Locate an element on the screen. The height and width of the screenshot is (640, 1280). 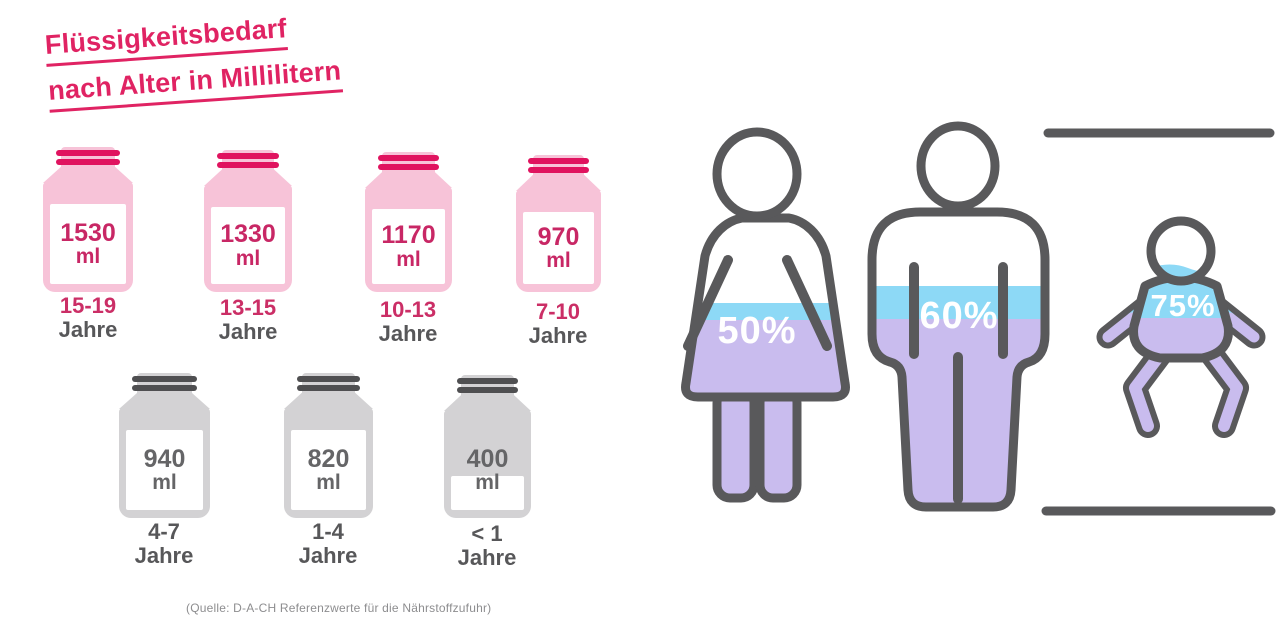
age-label-1-4: 1-4 Jahre is located at coordinates (328, 543).